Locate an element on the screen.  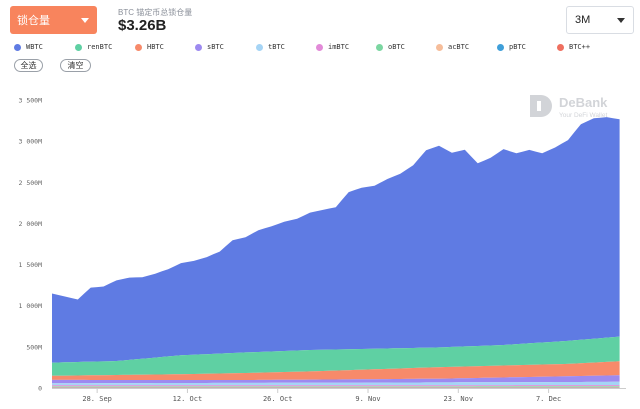
watermark: DeBank Your DeFi Wallet is located at coordinates (569, 107).